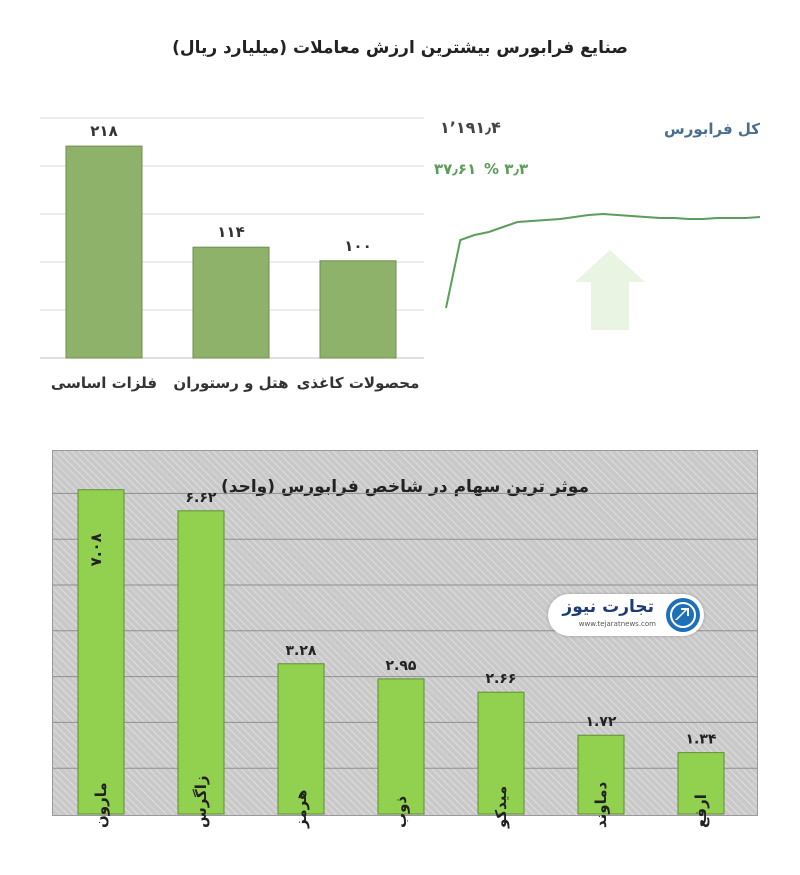 The width and height of the screenshot is (800, 875). What do you see at coordinates (301, 809) in the screenshot?
I see `category-label: هرمز` at bounding box center [301, 809].